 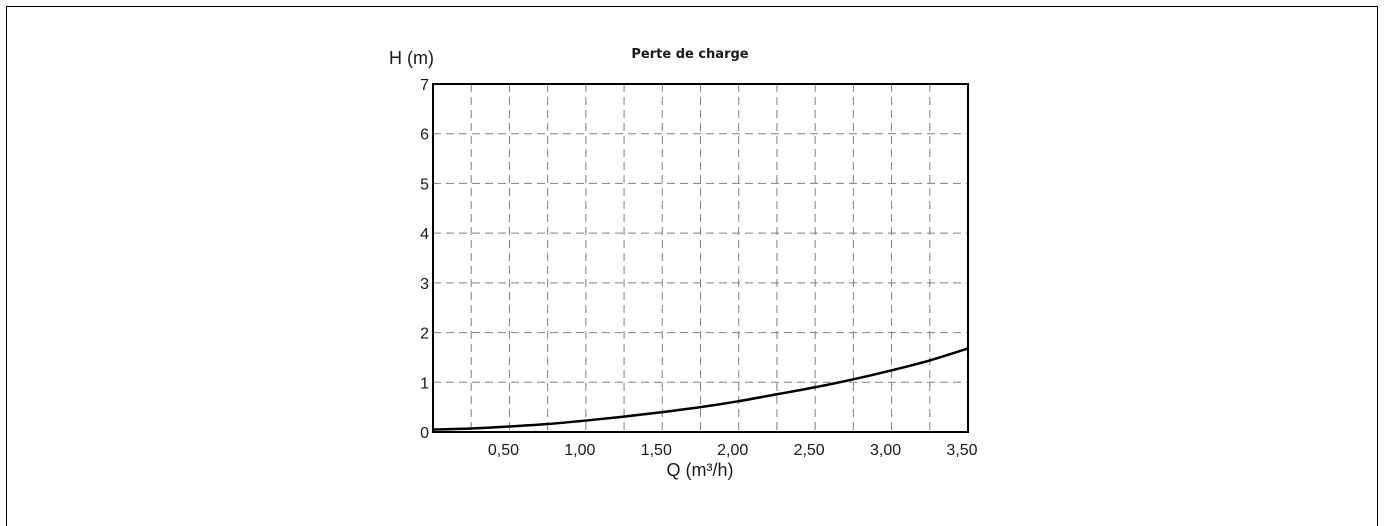 I want to click on chart-title: Perte de charge, so click(x=689, y=54).